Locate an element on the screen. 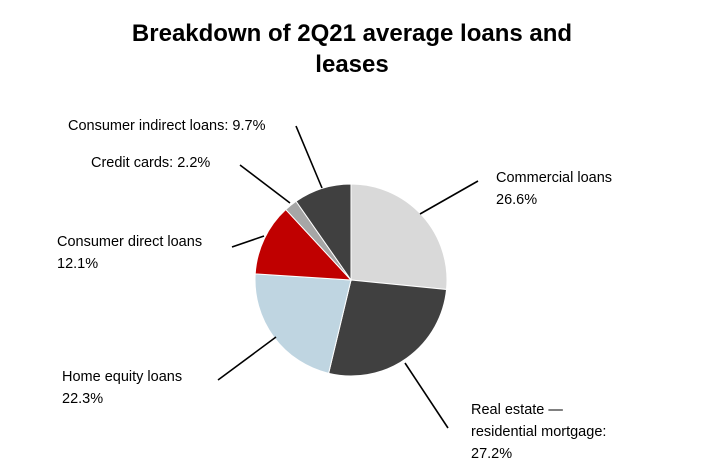 This screenshot has height=466, width=702. chart-title-line-2: leases is located at coordinates (351, 64).